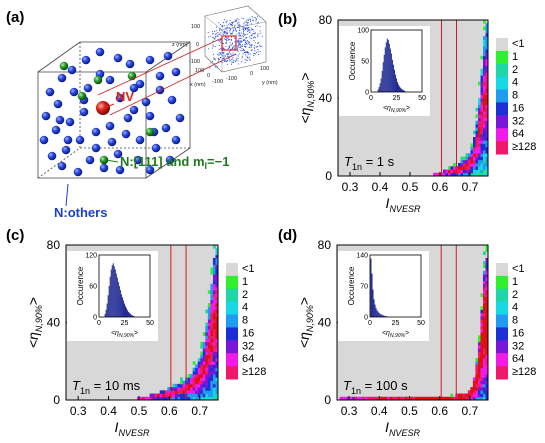 Image resolution: width=545 pixels, height=443 pixels. I want to click on y-tick-label: 80, so click(326, 20).